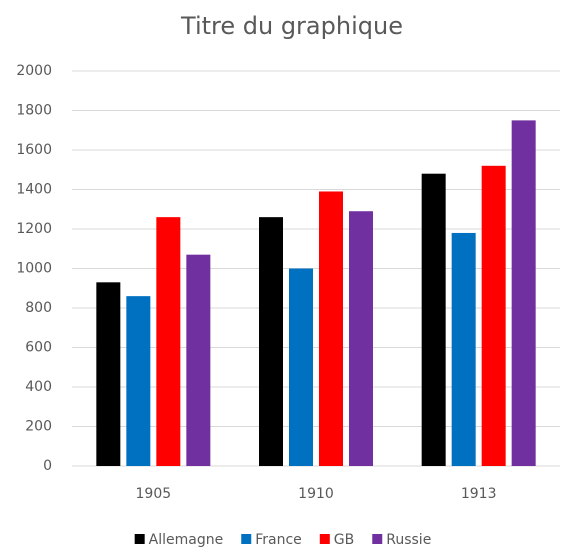  I want to click on y-tick-label: 800, so click(38, 308).